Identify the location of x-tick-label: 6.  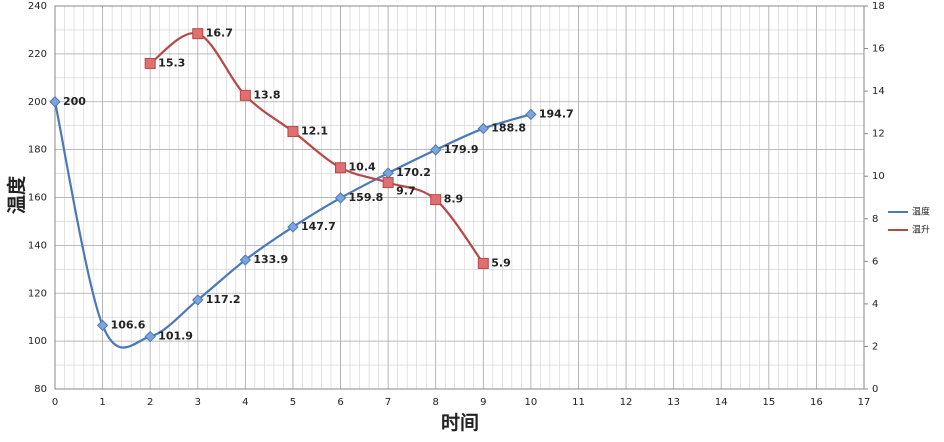
(340, 402).